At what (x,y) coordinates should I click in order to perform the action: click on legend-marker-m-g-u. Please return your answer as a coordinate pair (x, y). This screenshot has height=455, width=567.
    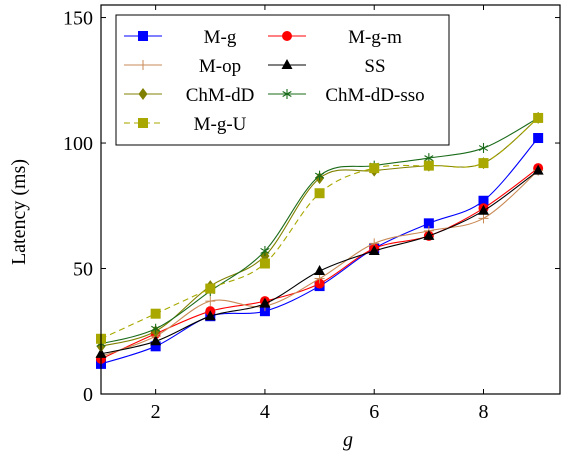
    Looking at the image, I should click on (143, 123).